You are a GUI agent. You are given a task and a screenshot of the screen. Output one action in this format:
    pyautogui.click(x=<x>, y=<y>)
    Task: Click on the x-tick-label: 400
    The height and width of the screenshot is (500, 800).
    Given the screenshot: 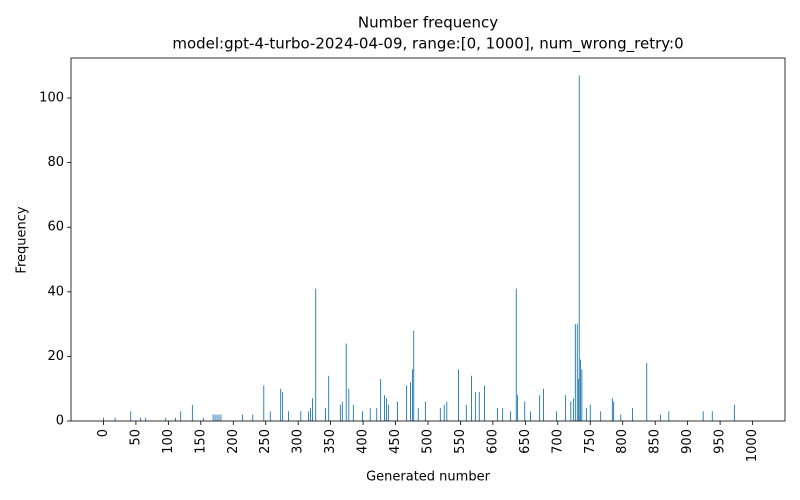 What is the action you would take?
    pyautogui.click(x=363, y=441)
    